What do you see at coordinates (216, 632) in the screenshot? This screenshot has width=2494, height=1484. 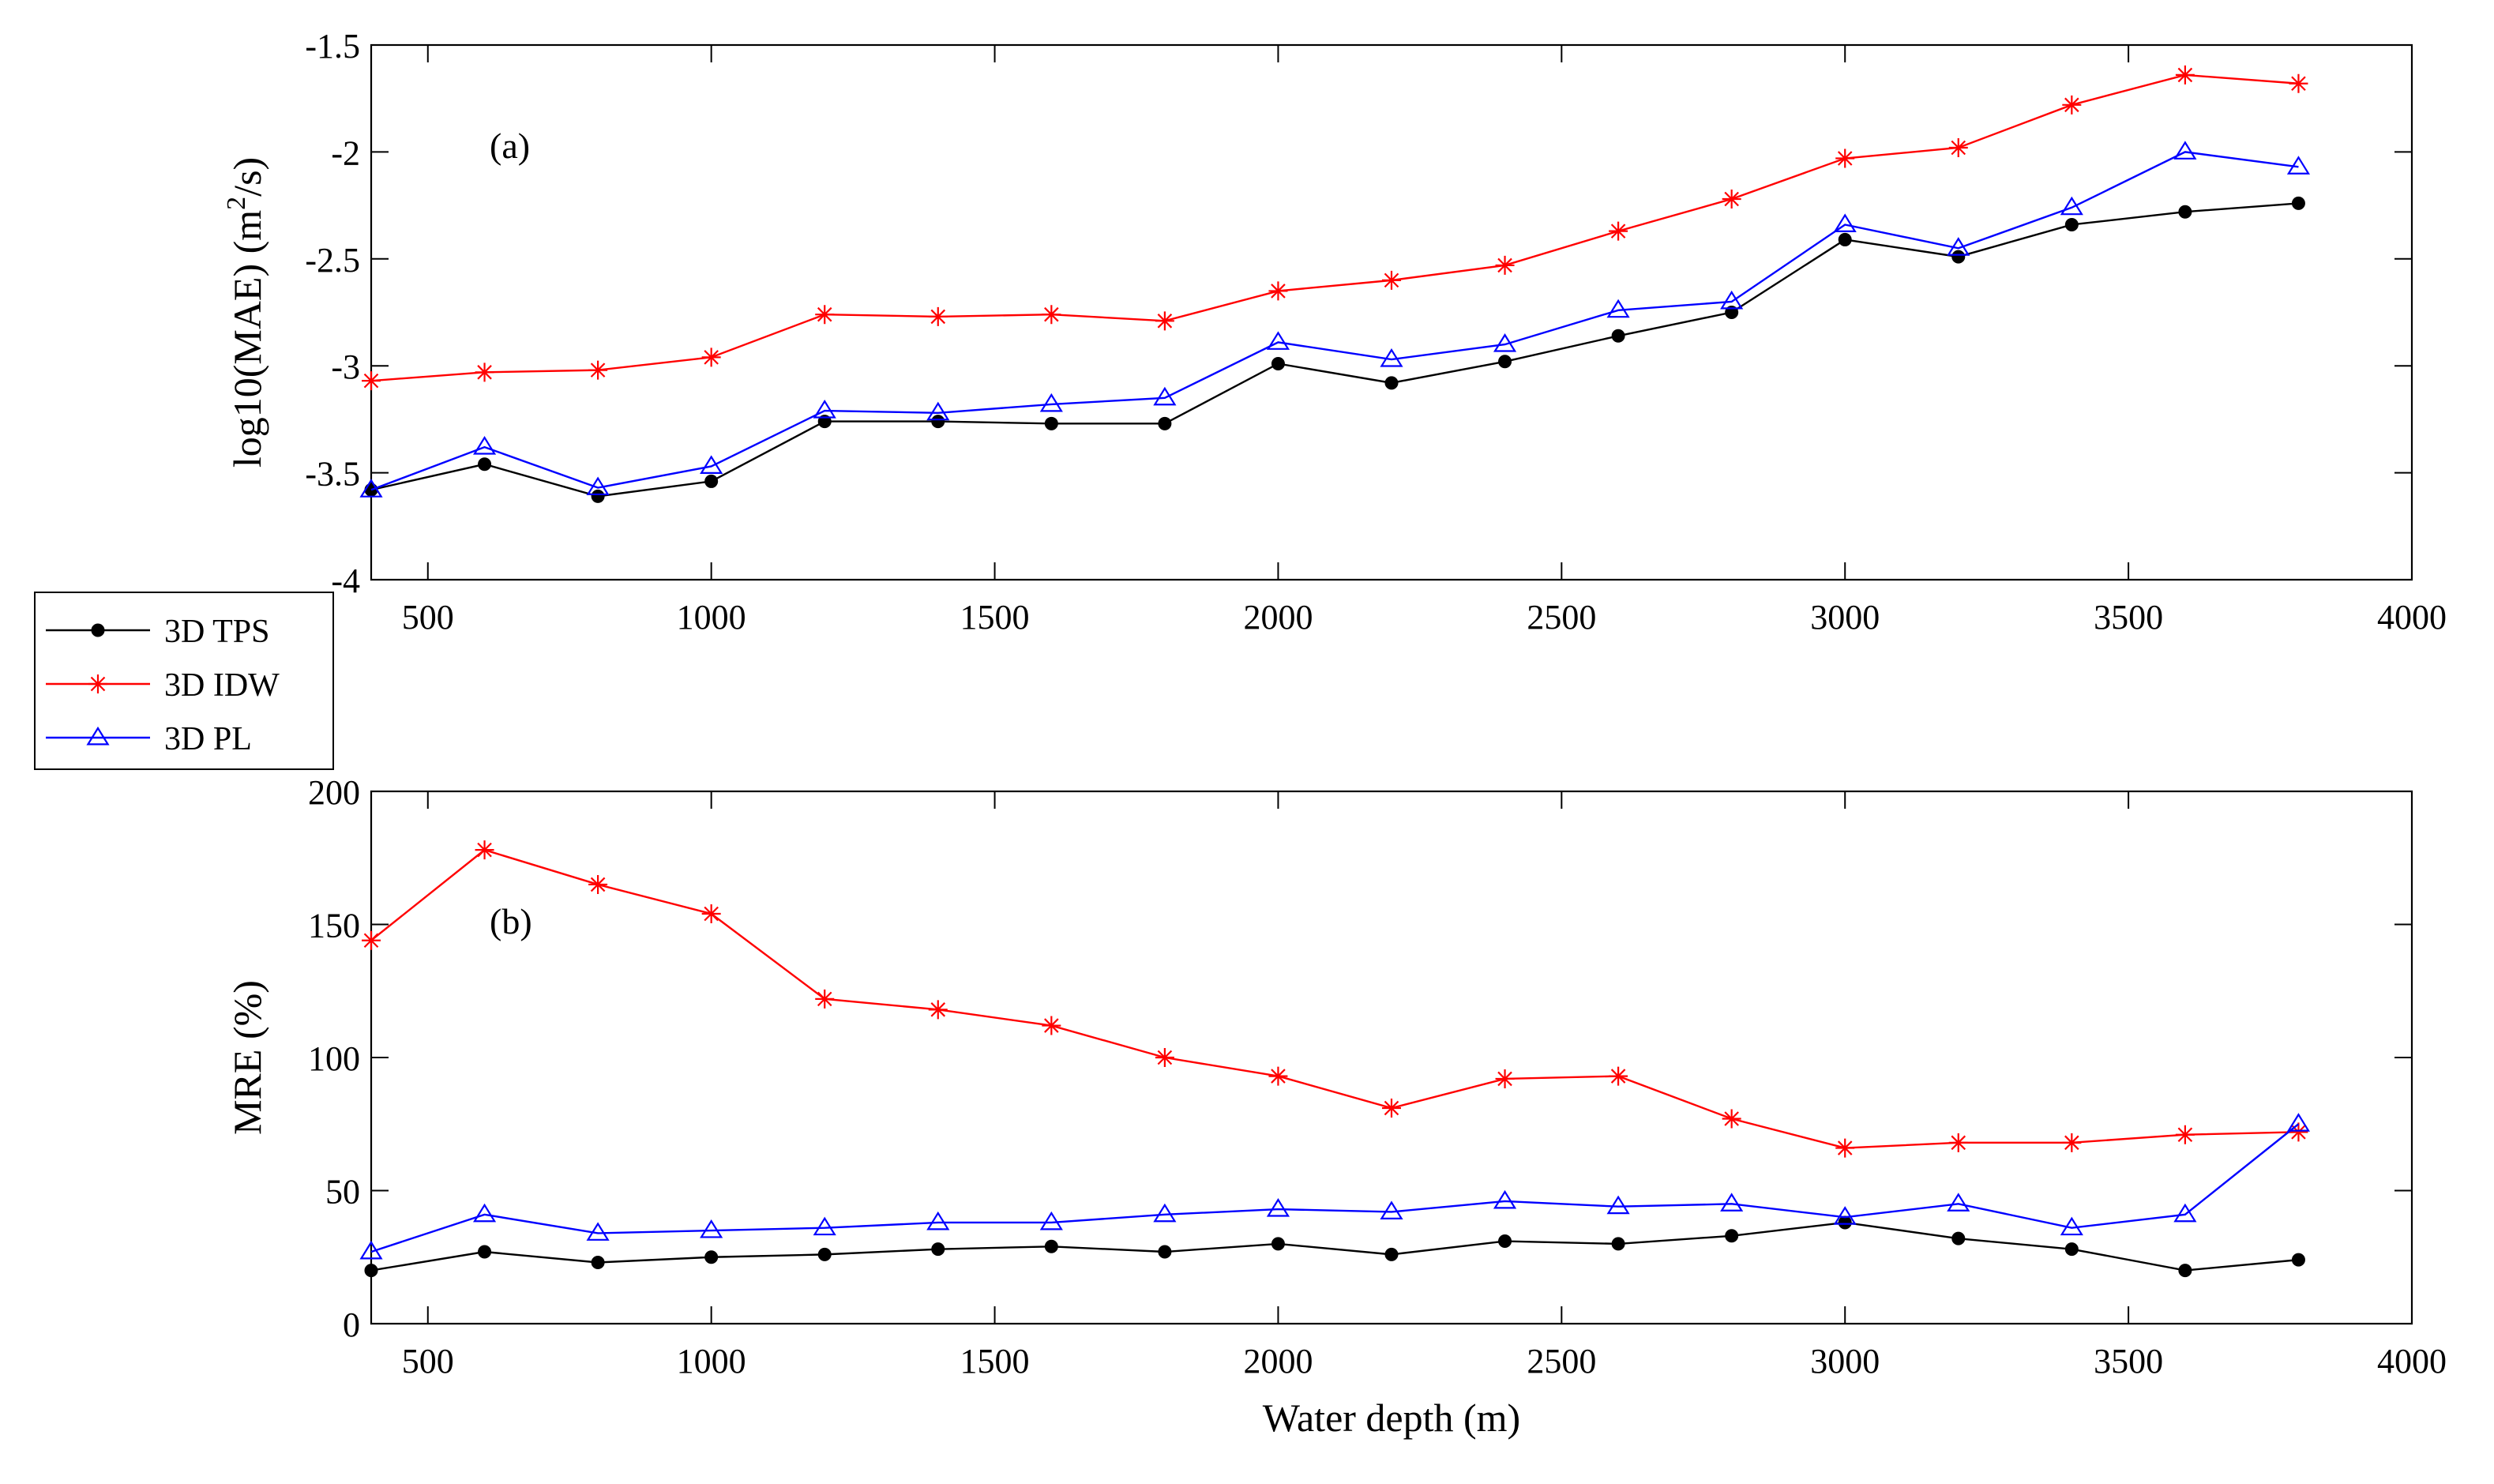 I see `legend-label-3d-tps: 3D TPS` at bounding box center [216, 632].